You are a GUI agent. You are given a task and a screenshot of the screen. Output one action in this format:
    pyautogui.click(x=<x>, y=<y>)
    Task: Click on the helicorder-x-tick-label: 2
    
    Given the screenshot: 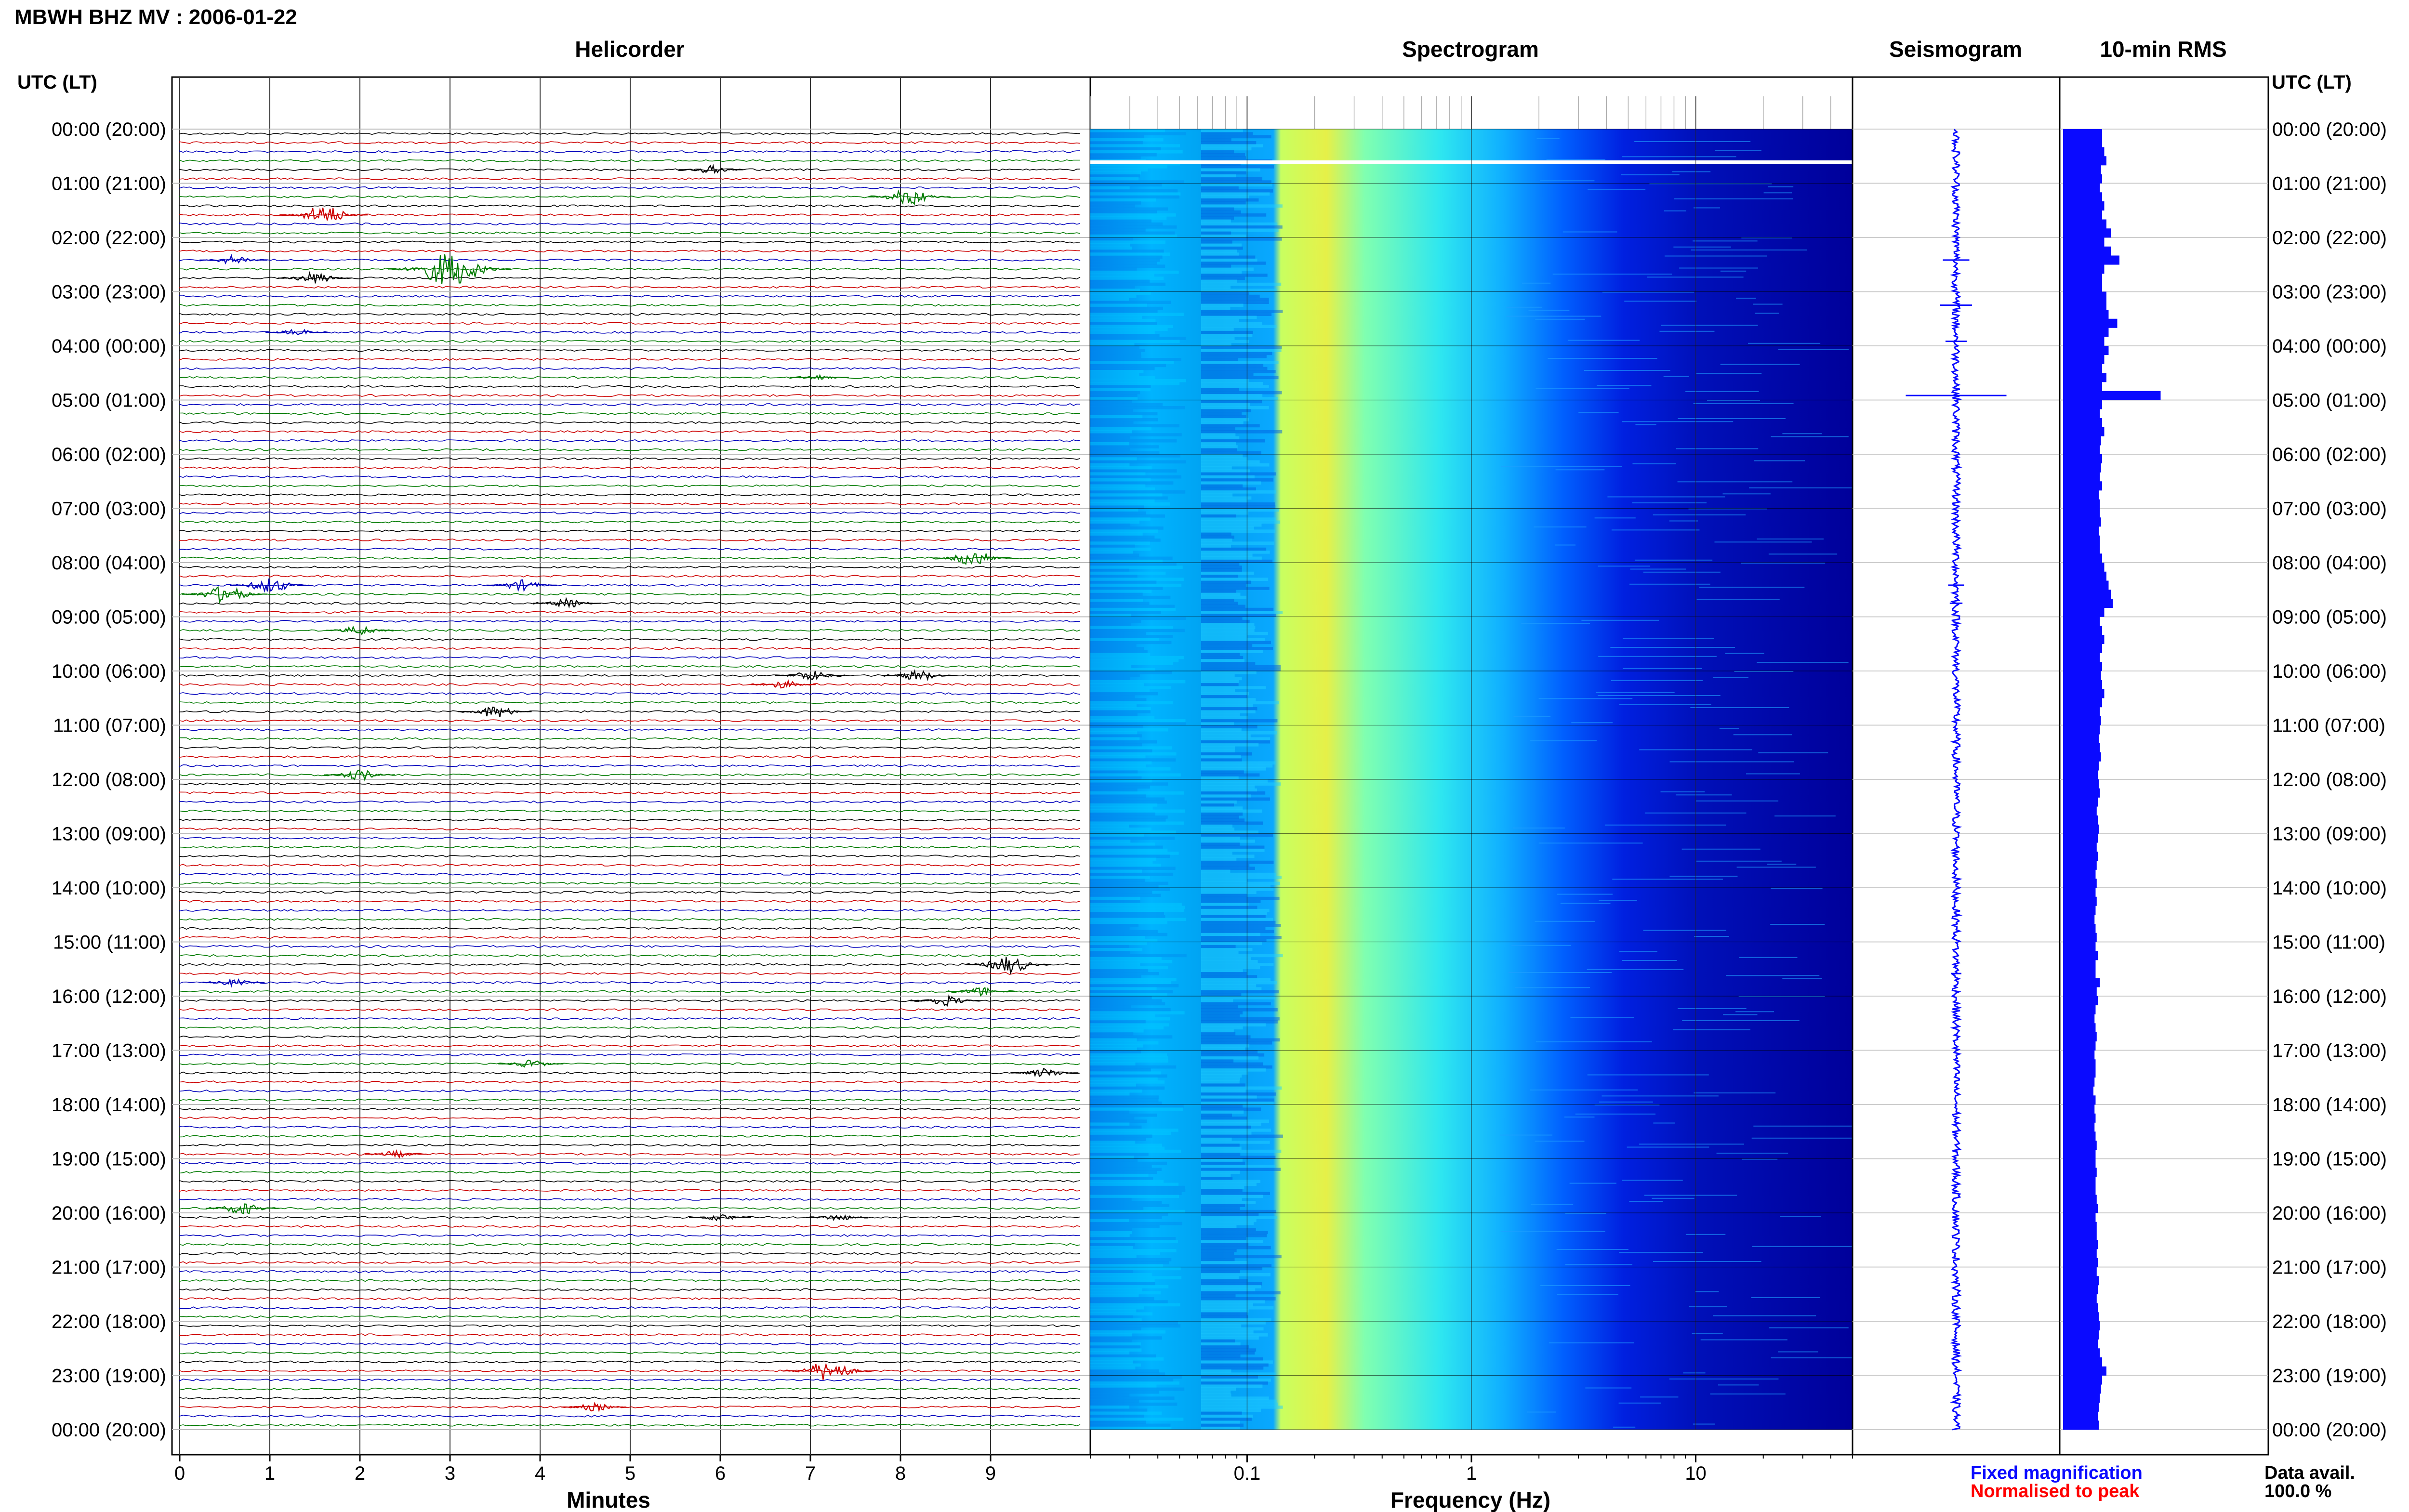 What is the action you would take?
    pyautogui.click(x=360, y=1473)
    